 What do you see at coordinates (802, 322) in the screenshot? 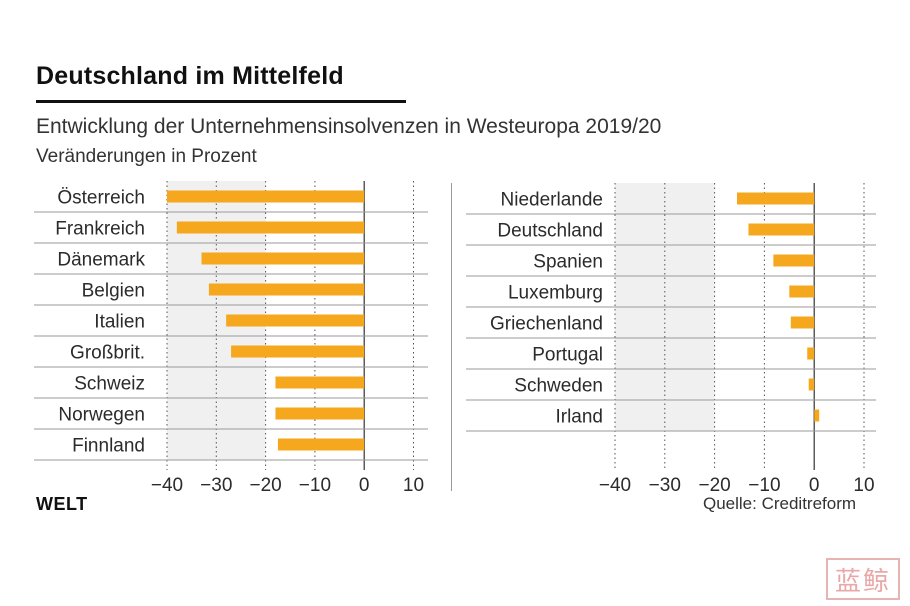
I see `bar-griechenland` at bounding box center [802, 322].